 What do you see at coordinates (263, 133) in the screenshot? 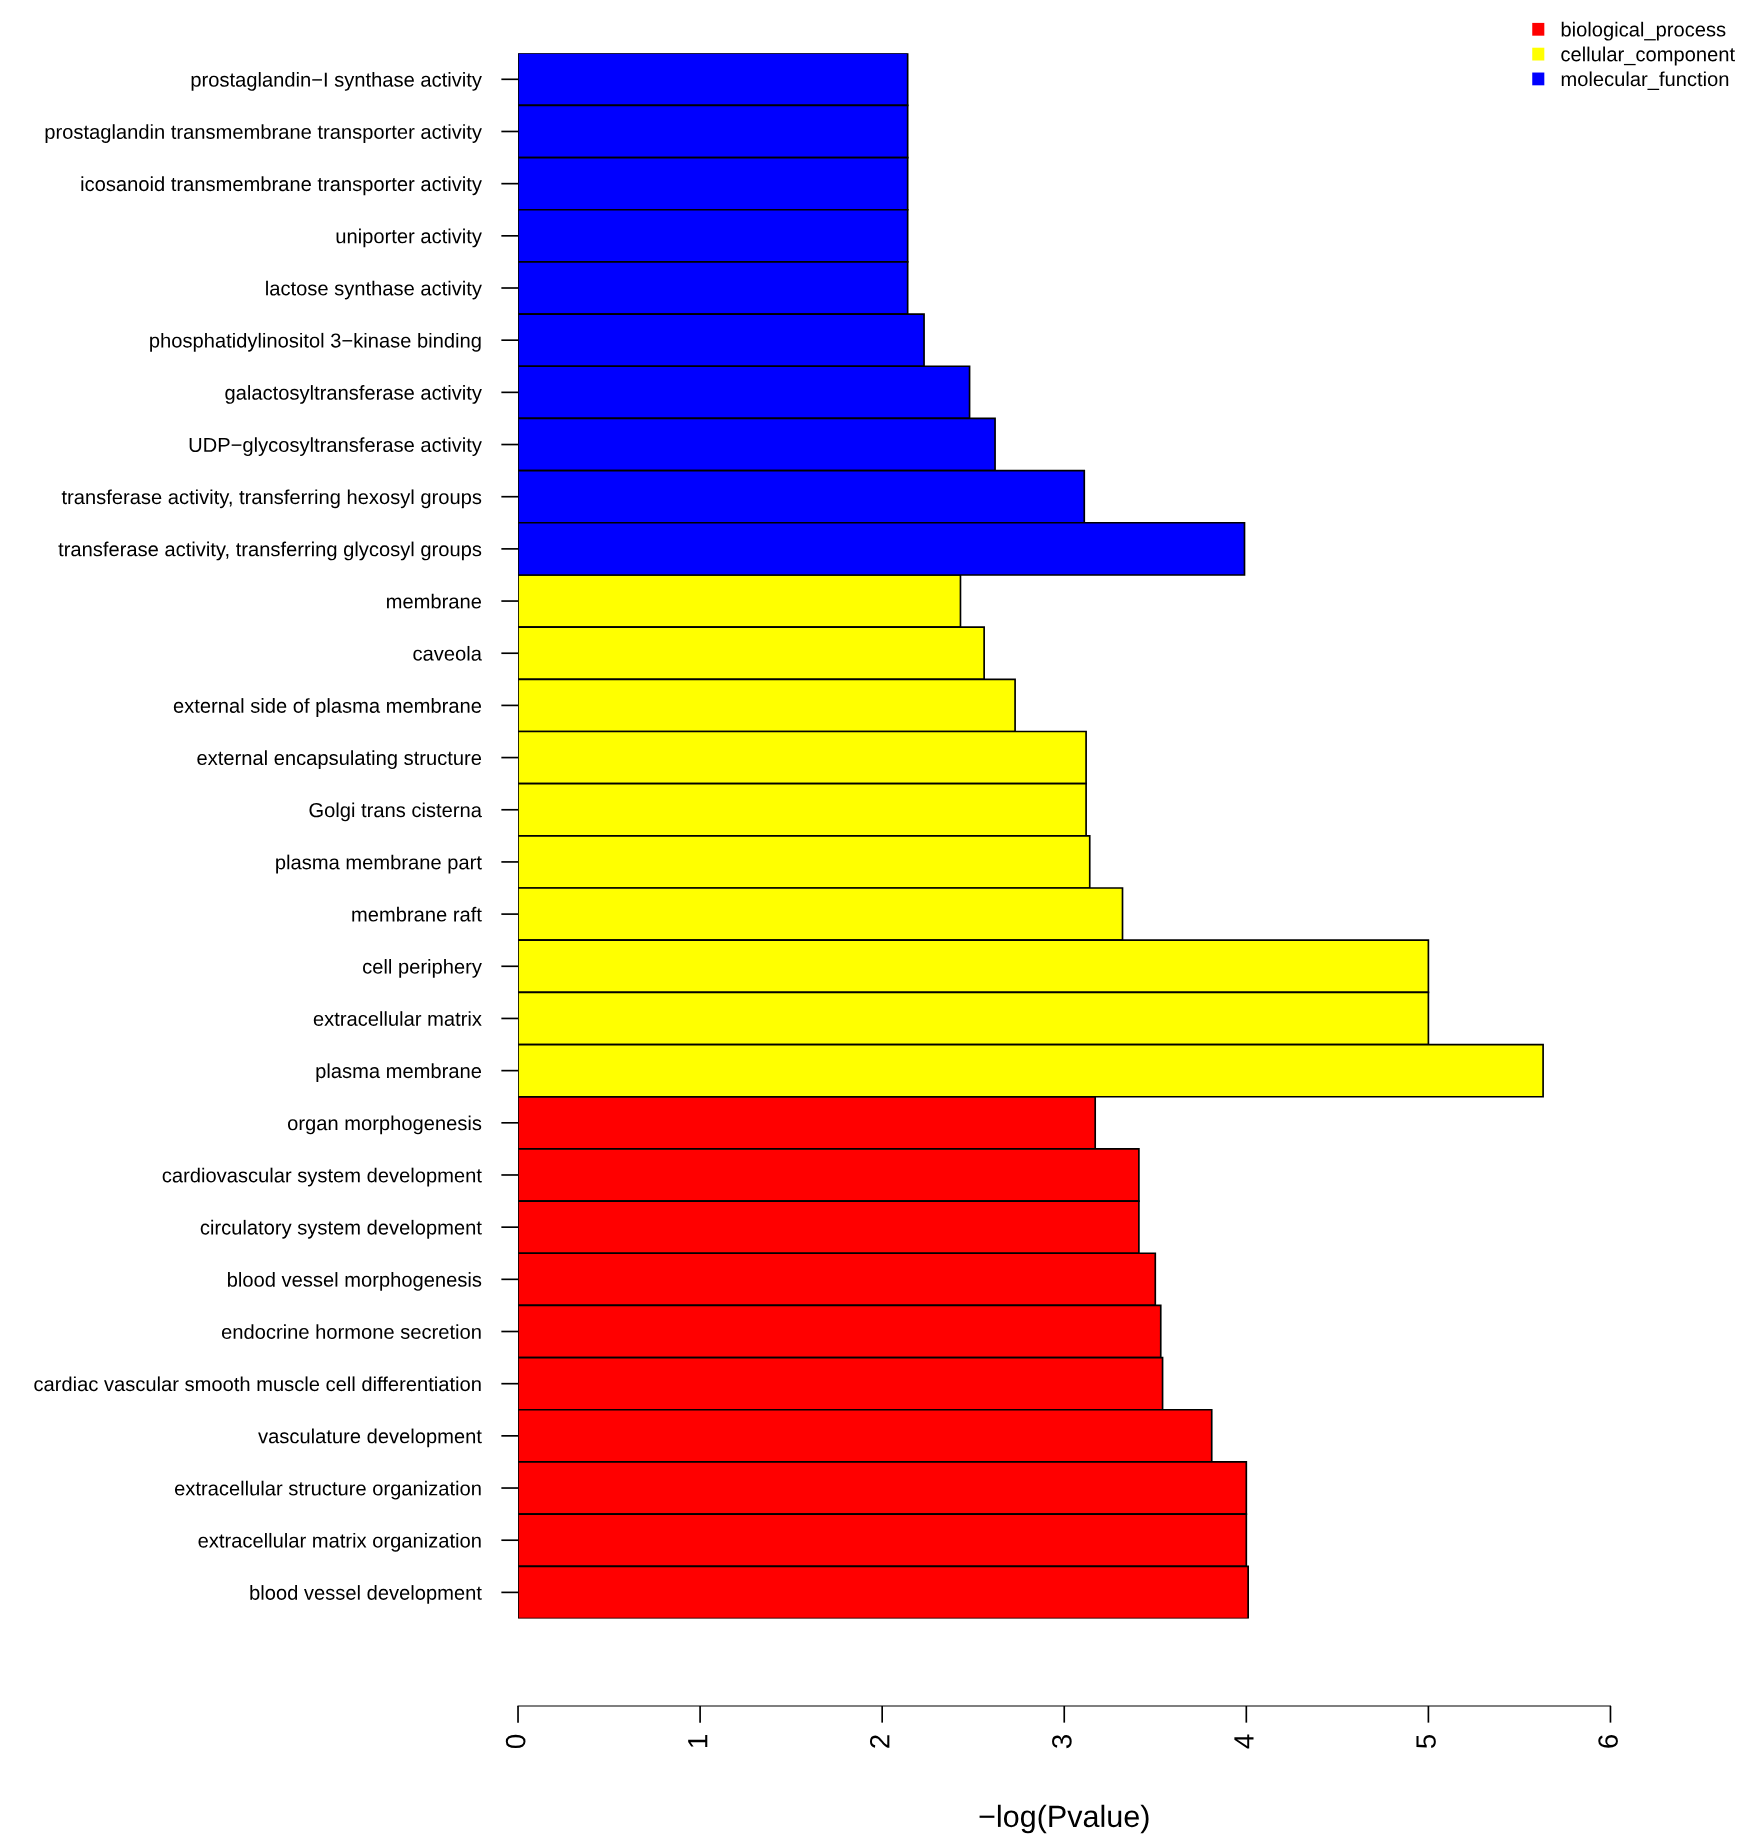
I see `y-tick-label: prostaglandin transmembrane transporter activity` at bounding box center [263, 133].